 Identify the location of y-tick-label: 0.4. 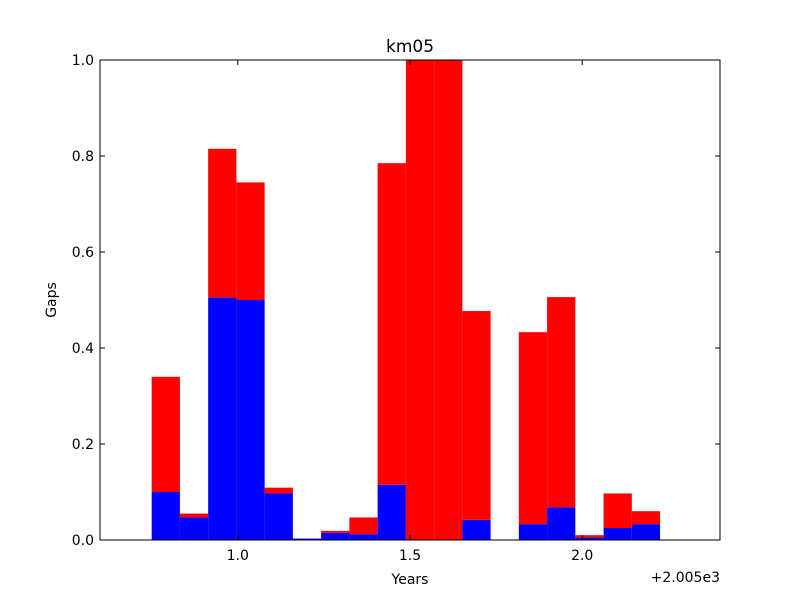
(83, 349).